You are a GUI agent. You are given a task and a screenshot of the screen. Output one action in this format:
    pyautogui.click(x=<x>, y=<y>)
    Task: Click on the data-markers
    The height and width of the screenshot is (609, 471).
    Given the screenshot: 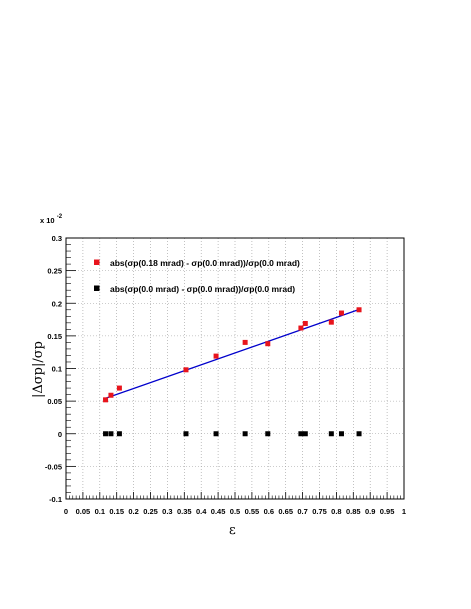 What is the action you would take?
    pyautogui.click(x=232, y=372)
    